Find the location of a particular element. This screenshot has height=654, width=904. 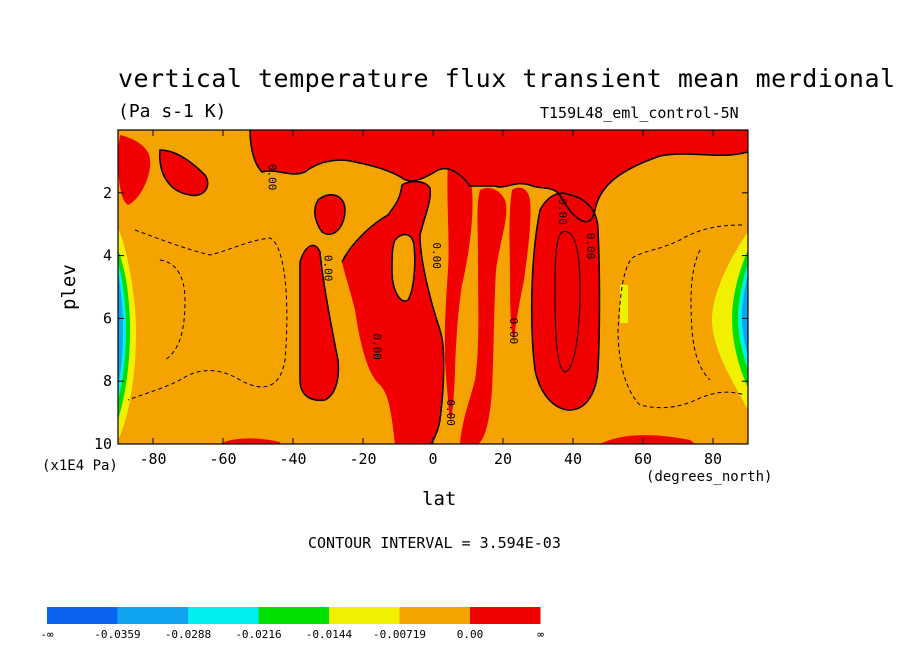

neg-contour-south-inner is located at coordinates (172, 310).